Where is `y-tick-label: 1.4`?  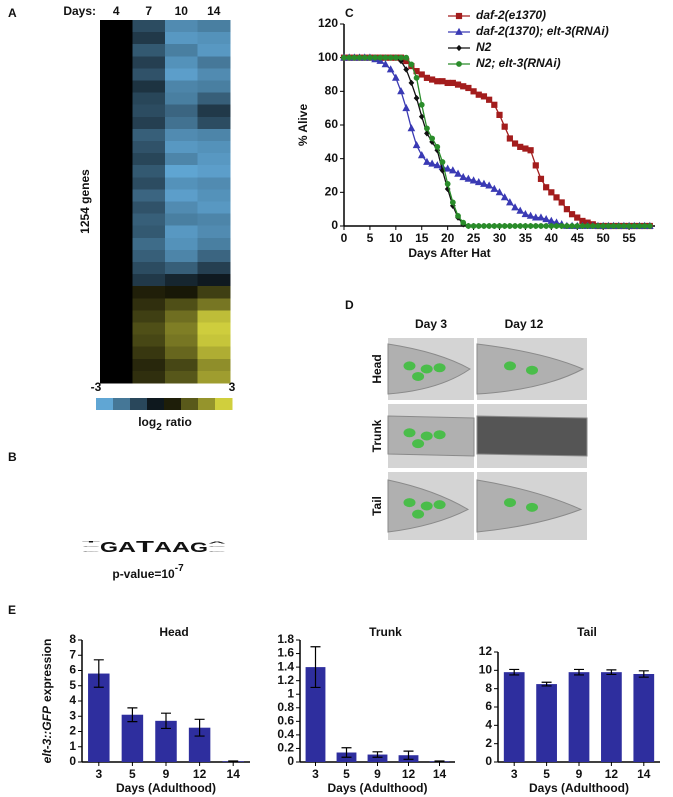 y-tick-label: 1.4 is located at coordinates (285, 666).